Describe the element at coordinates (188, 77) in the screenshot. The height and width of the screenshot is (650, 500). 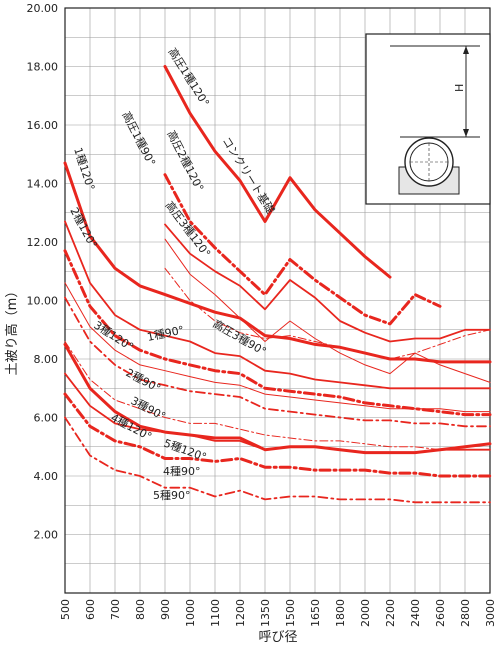
I see `series-label: 高圧1種120°` at that location.